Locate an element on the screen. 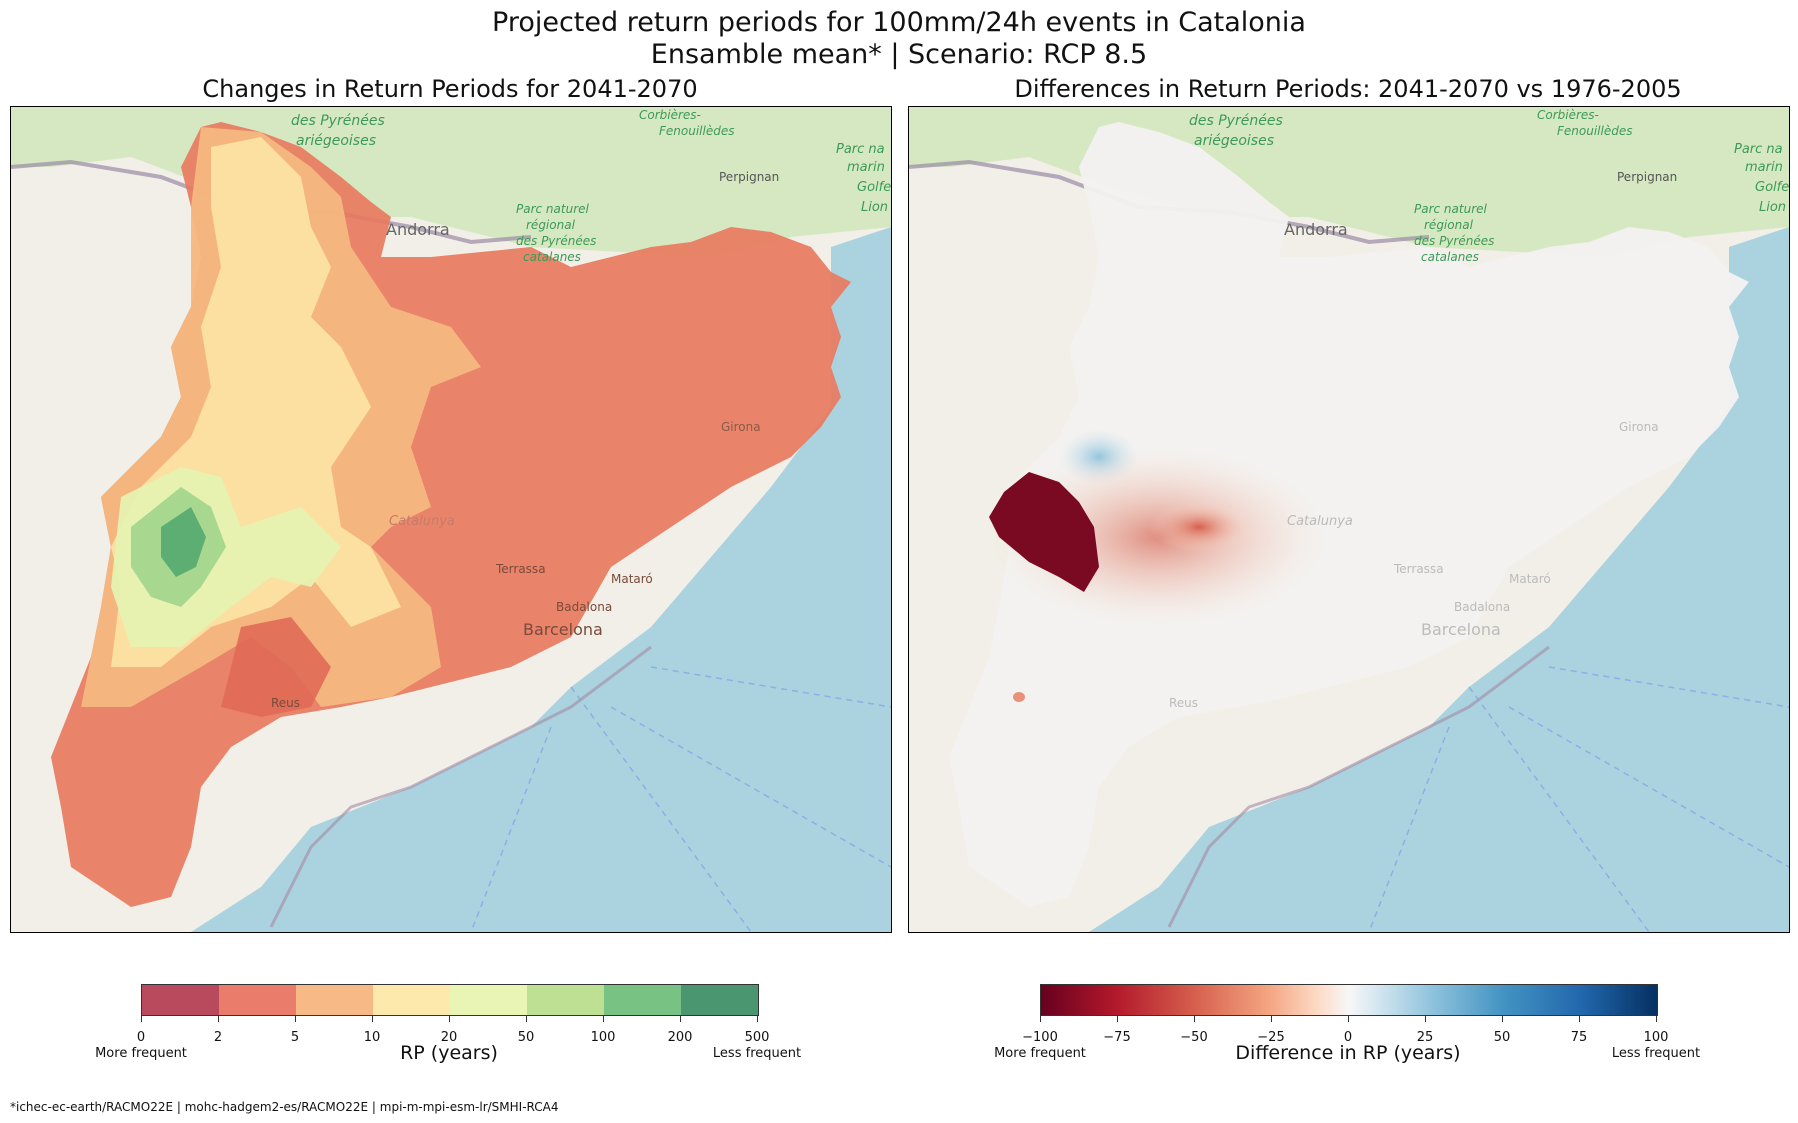 This screenshot has width=1798, height=1123. left-panel-title: Changes in Return Periods for 2041-2070 is located at coordinates (450, 89).